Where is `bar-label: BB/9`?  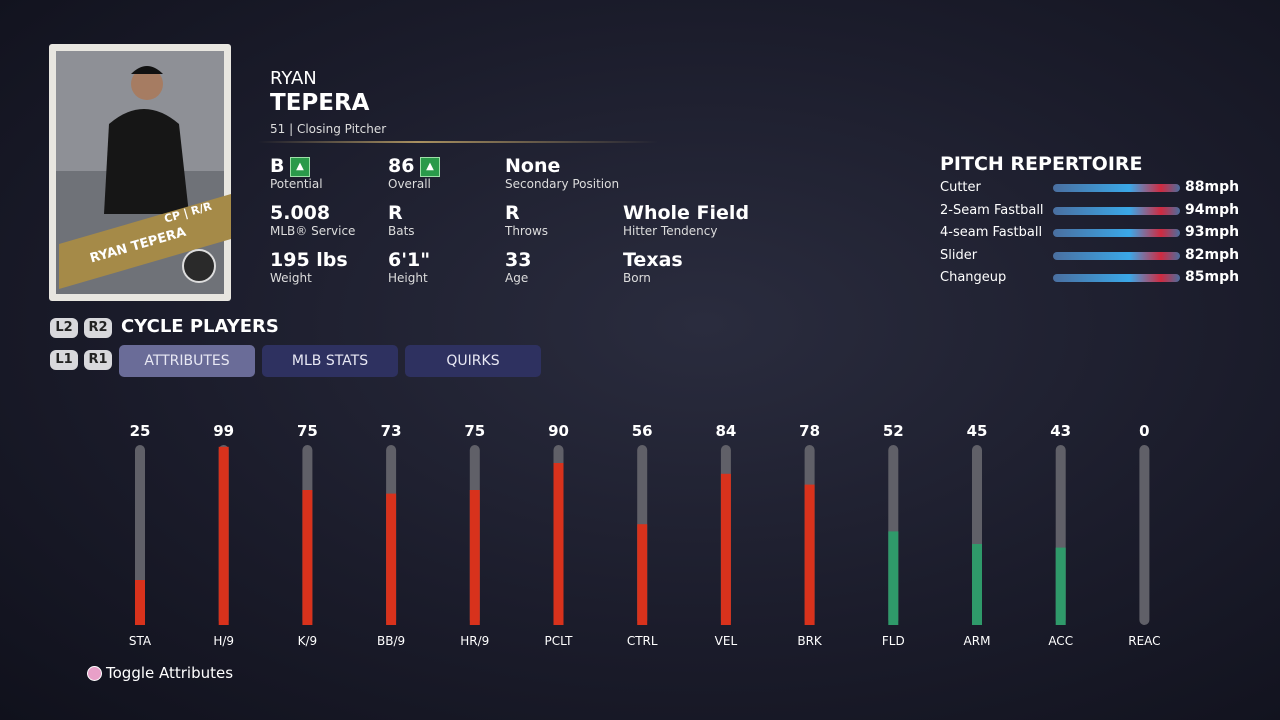
bar-label: BB/9 is located at coordinates (391, 641).